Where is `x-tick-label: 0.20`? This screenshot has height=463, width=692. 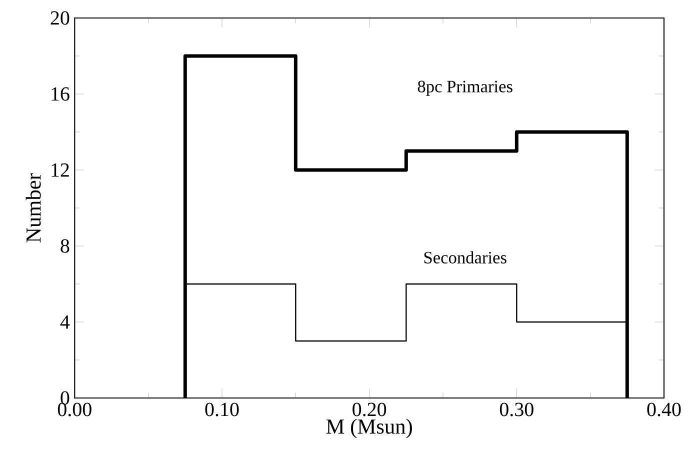
x-tick-label: 0.20 is located at coordinates (369, 409).